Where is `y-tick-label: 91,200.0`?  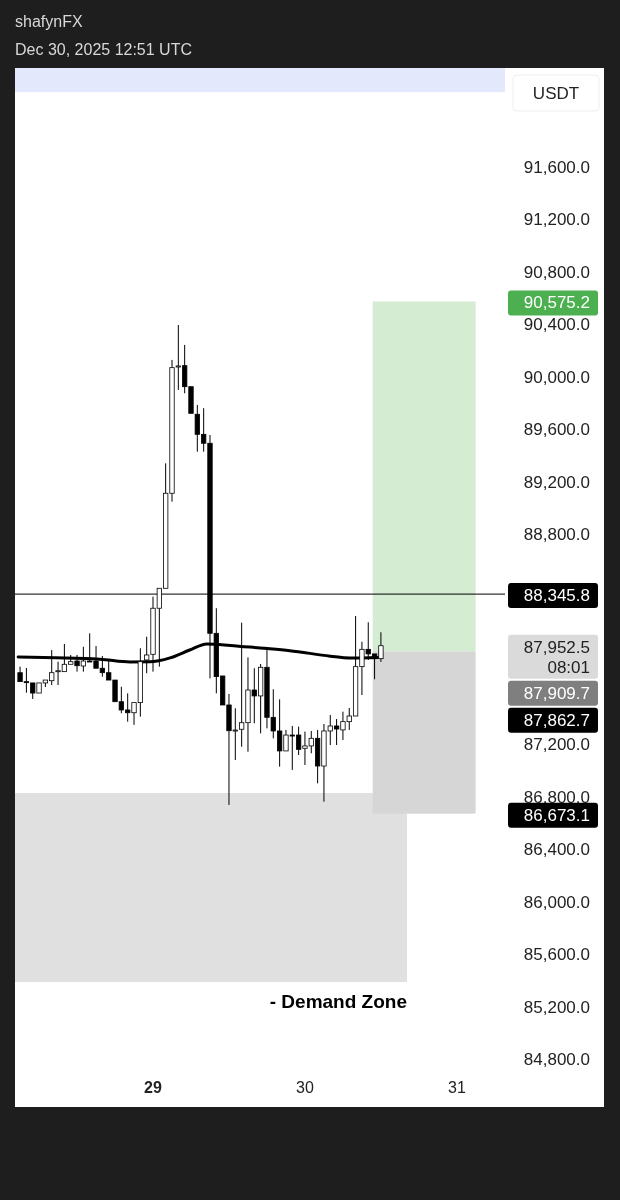
y-tick-label: 91,200.0 is located at coordinates (556, 220).